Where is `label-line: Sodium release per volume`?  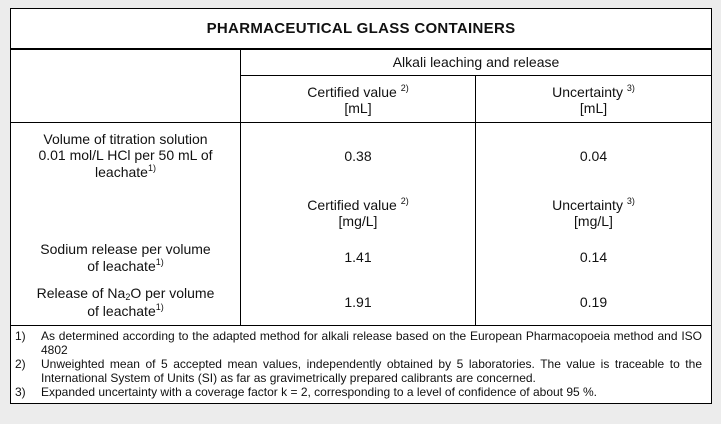 label-line: Sodium release per volume is located at coordinates (125, 248).